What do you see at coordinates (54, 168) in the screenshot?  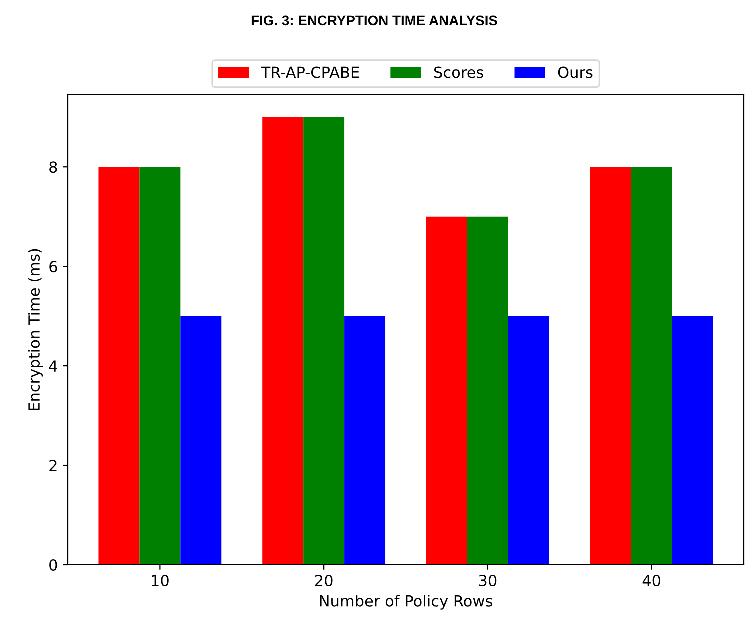 I see `y-tick-label: 8` at bounding box center [54, 168].